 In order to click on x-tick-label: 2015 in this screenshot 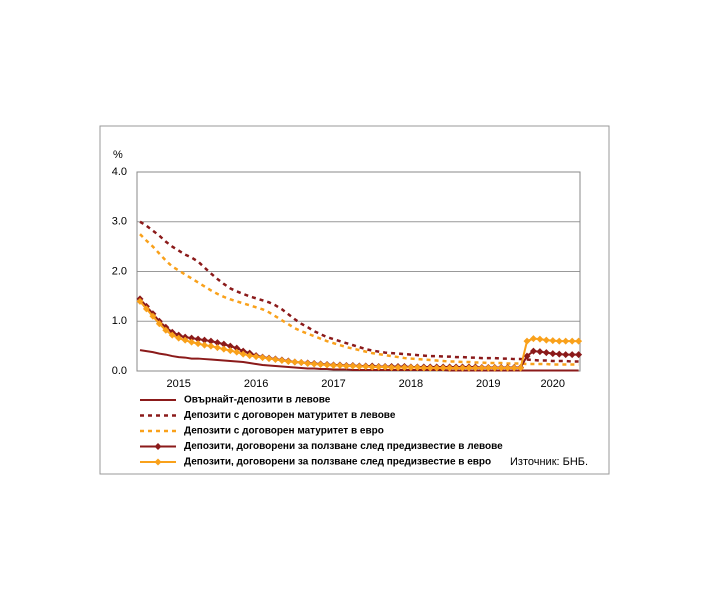, I will do `click(178, 384)`.